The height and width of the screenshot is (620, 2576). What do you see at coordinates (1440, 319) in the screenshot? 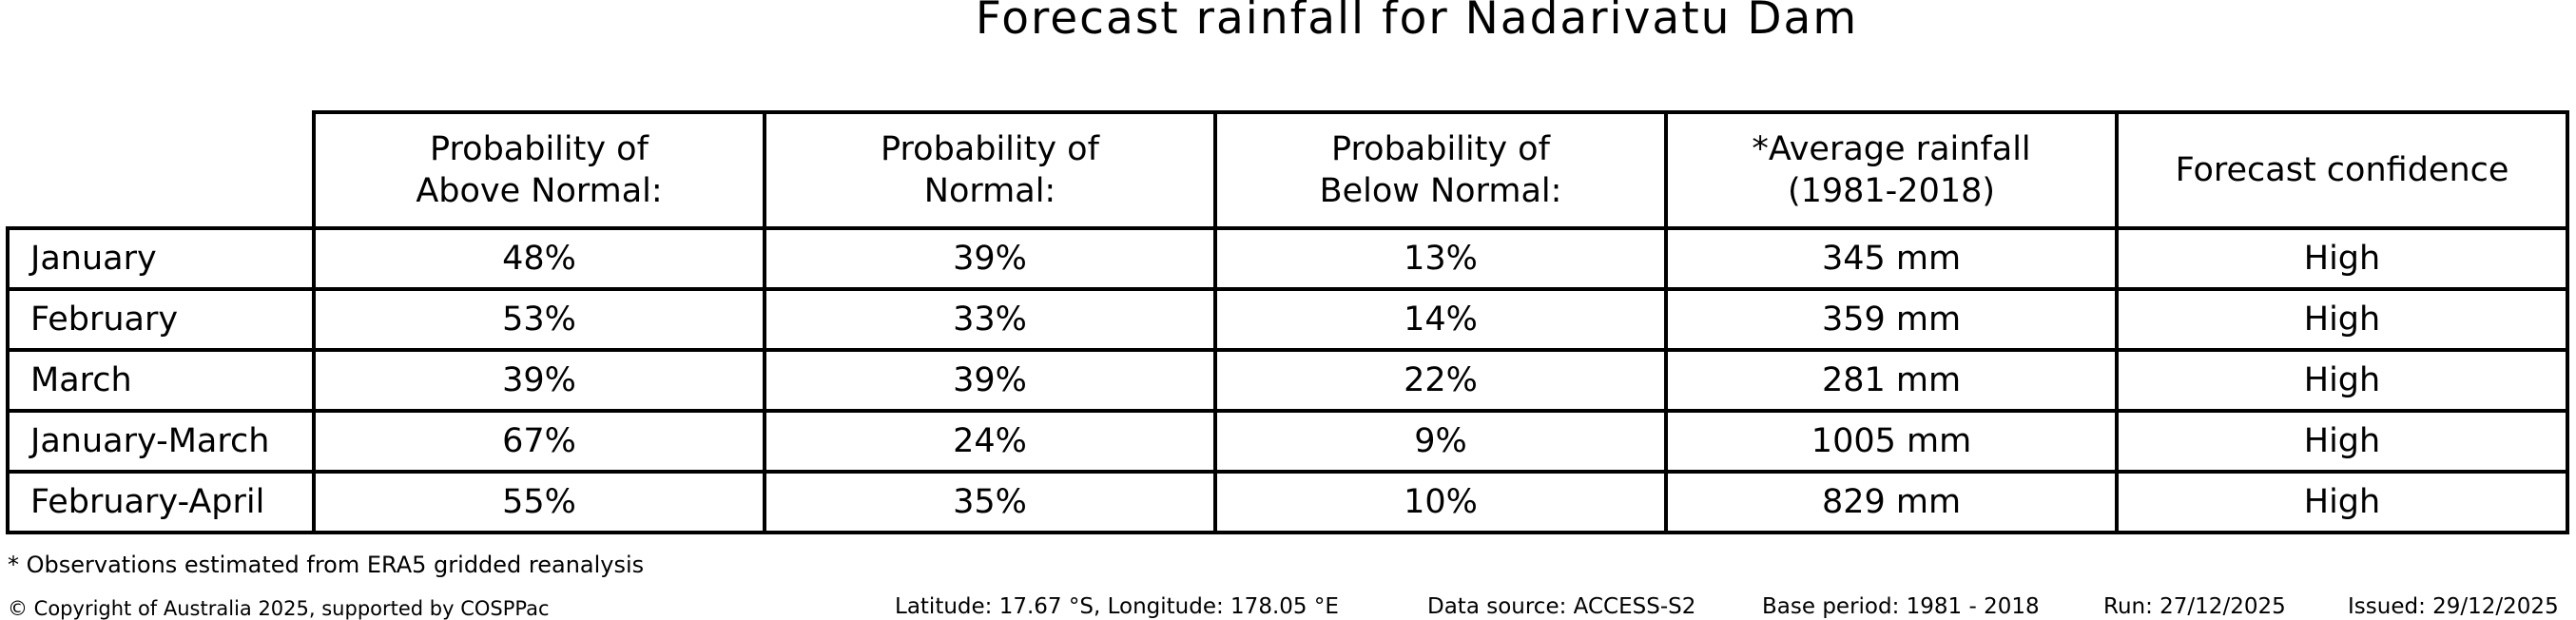
I see `cell-prob-below-normal: 14%` at bounding box center [1440, 319].